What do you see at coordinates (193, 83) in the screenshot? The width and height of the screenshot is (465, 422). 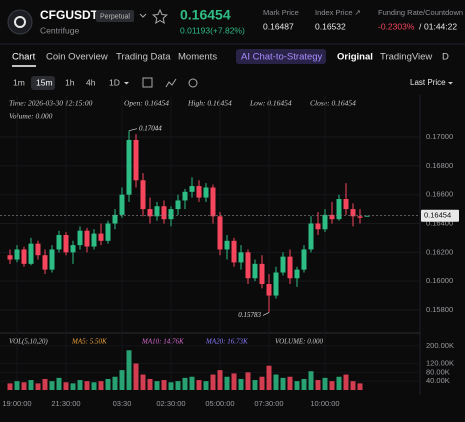 I see `settings-icon` at bounding box center [193, 83].